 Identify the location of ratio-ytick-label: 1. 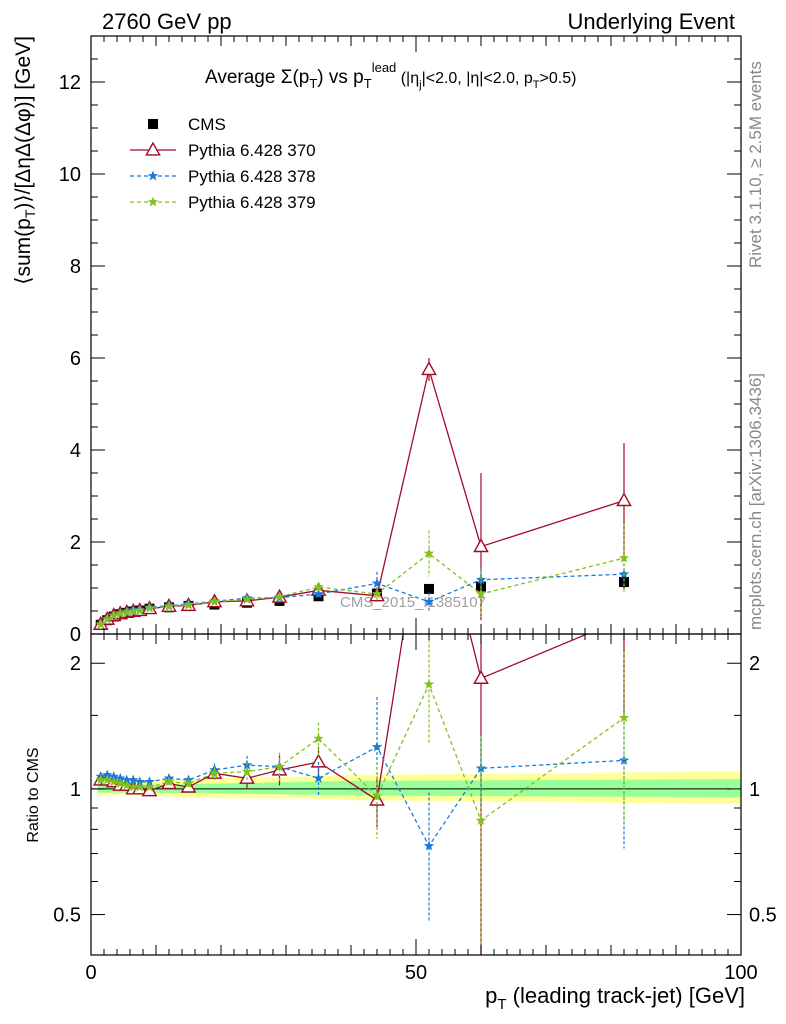
(75, 790).